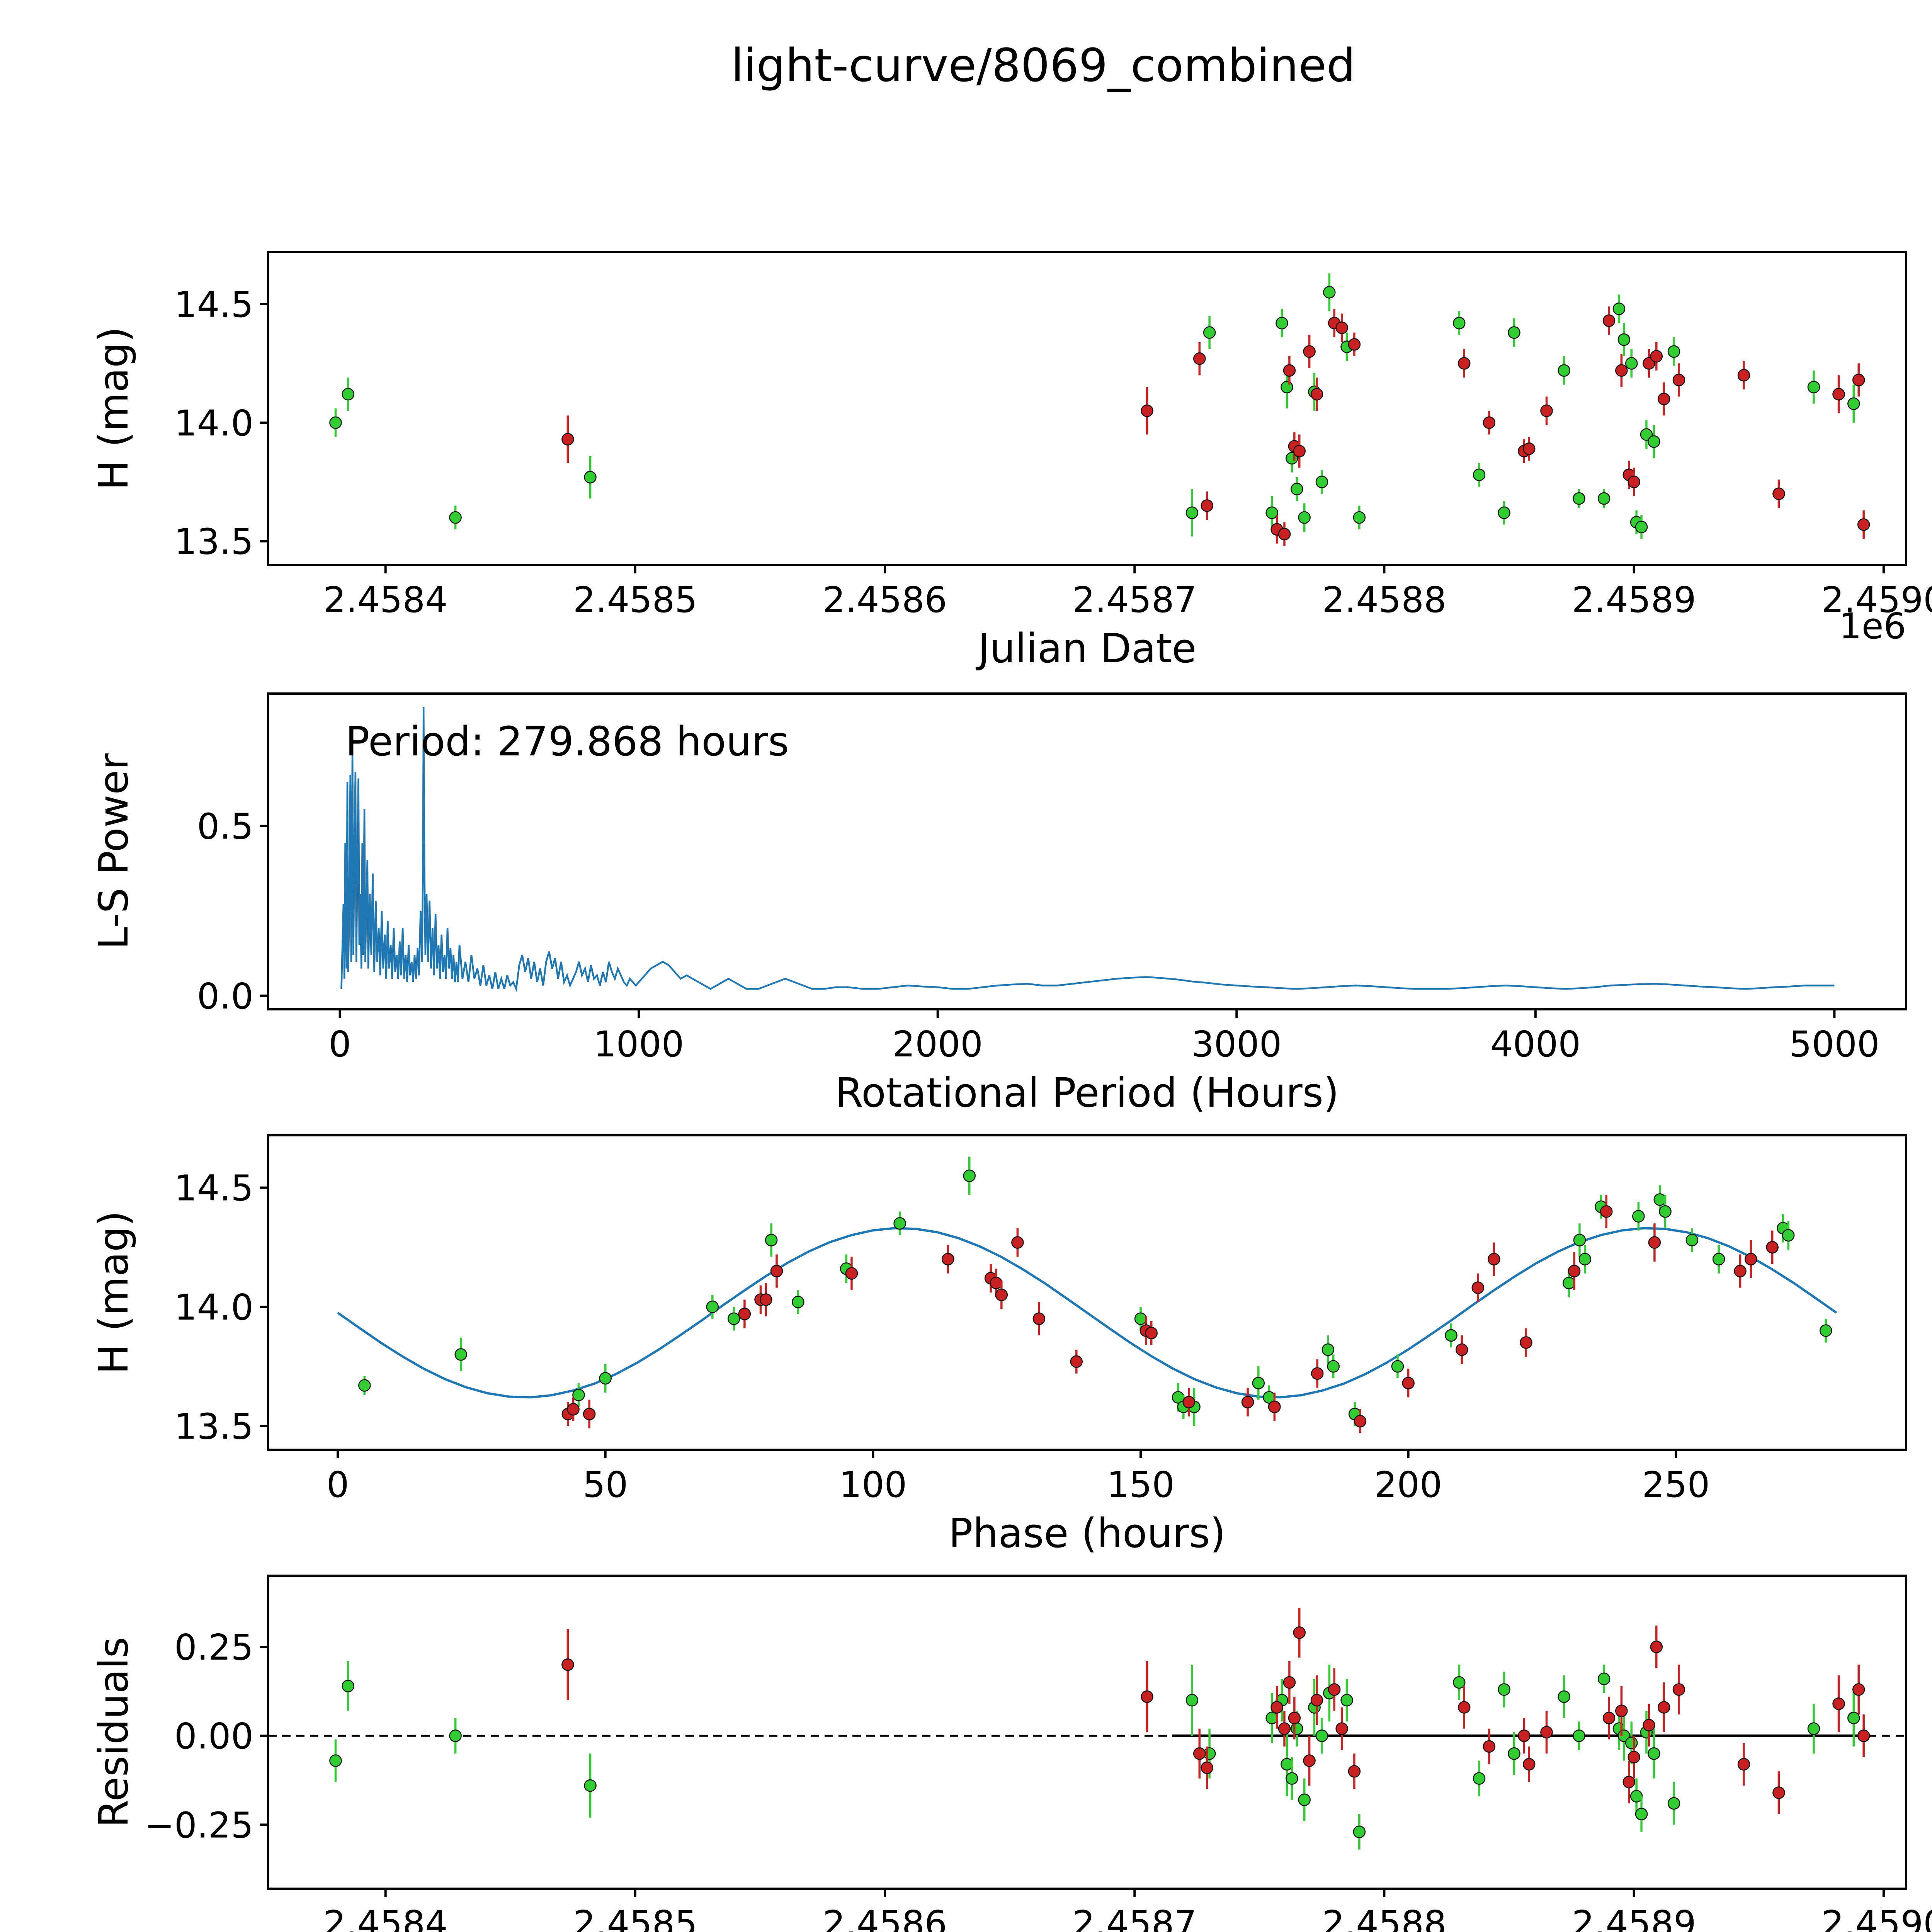 Image resolution: width=1932 pixels, height=1932 pixels. I want to click on y-tick-label: 0.25, so click(214, 1647).